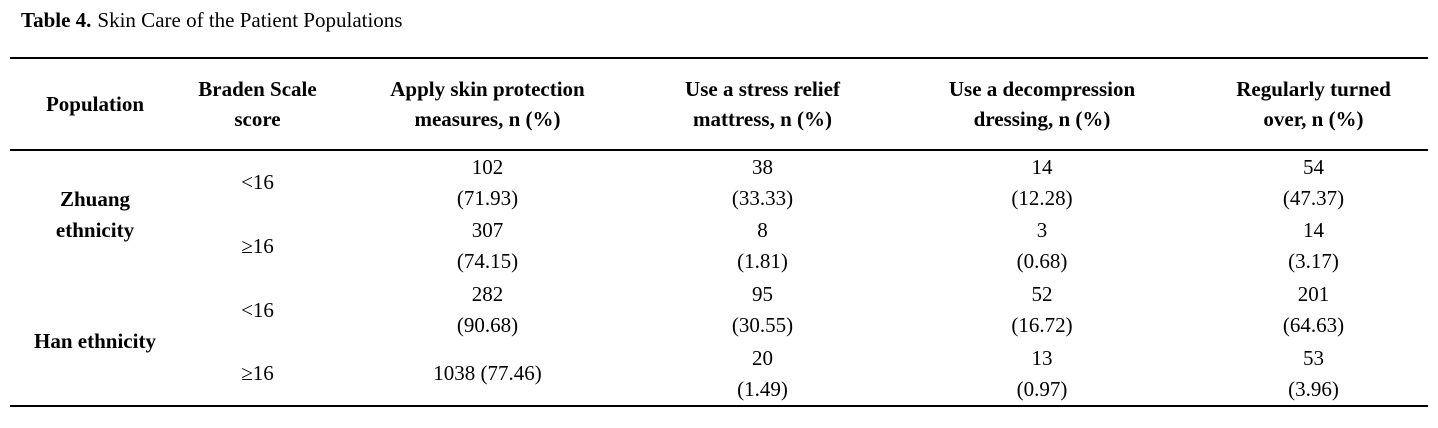  What do you see at coordinates (257, 119) in the screenshot?
I see `header-line: score` at bounding box center [257, 119].